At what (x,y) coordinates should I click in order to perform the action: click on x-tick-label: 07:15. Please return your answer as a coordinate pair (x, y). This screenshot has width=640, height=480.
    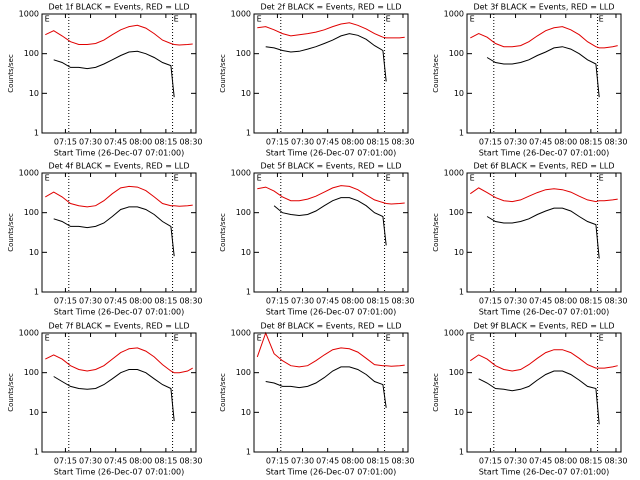
    Looking at the image, I should click on (490, 142).